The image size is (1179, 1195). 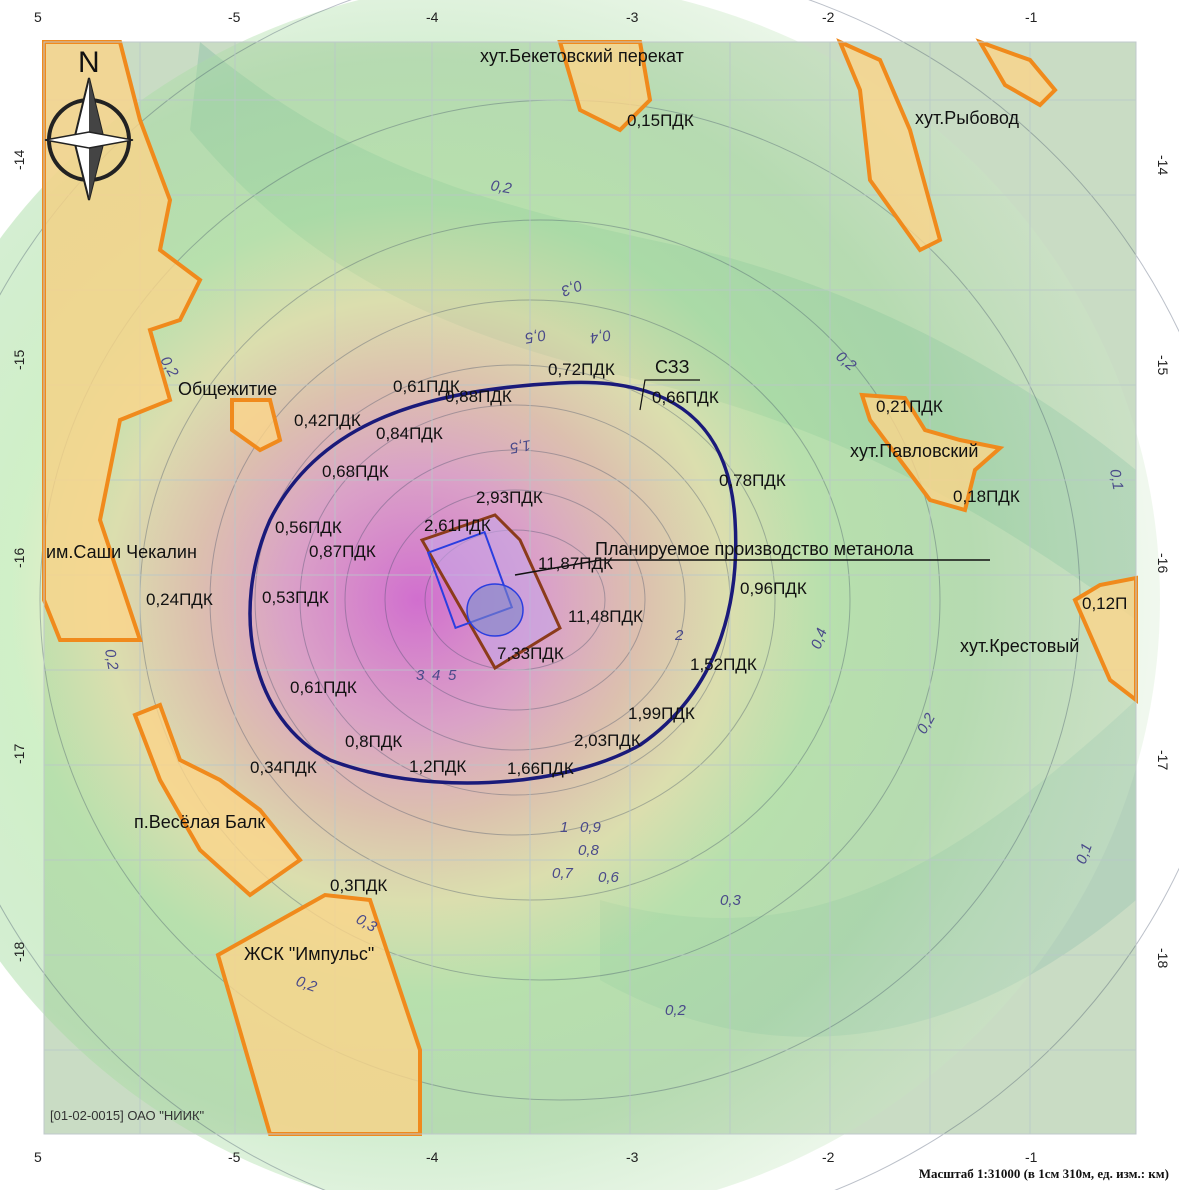 I want to click on axis-top-tick: -5, so click(x=234, y=17).